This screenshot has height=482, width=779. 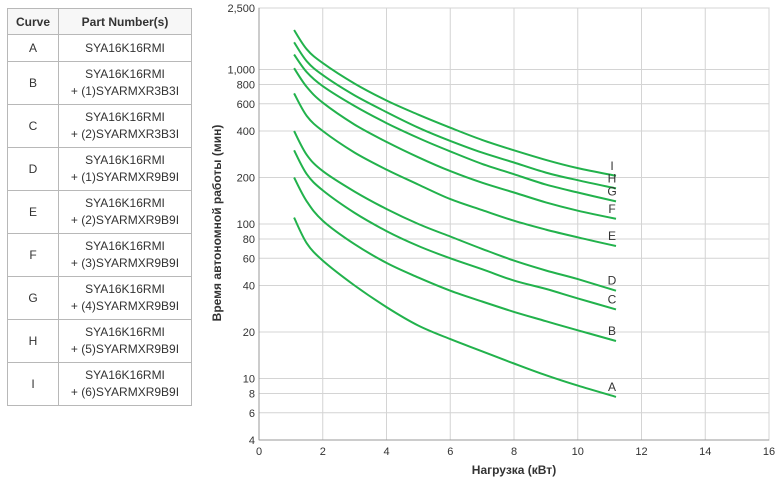 What do you see at coordinates (249, 286) in the screenshot?
I see `y-tick-label: 40` at bounding box center [249, 286].